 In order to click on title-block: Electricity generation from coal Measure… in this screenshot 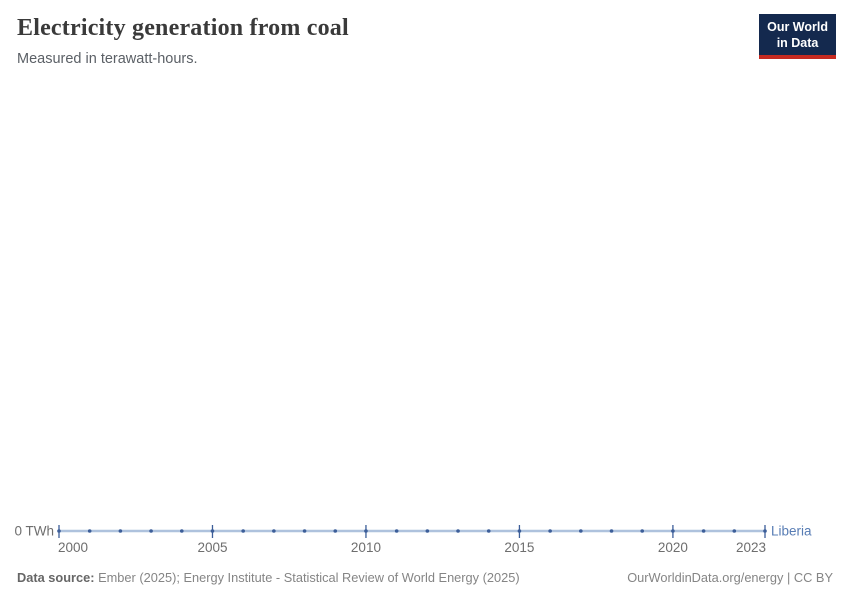, I will do `click(183, 40)`.